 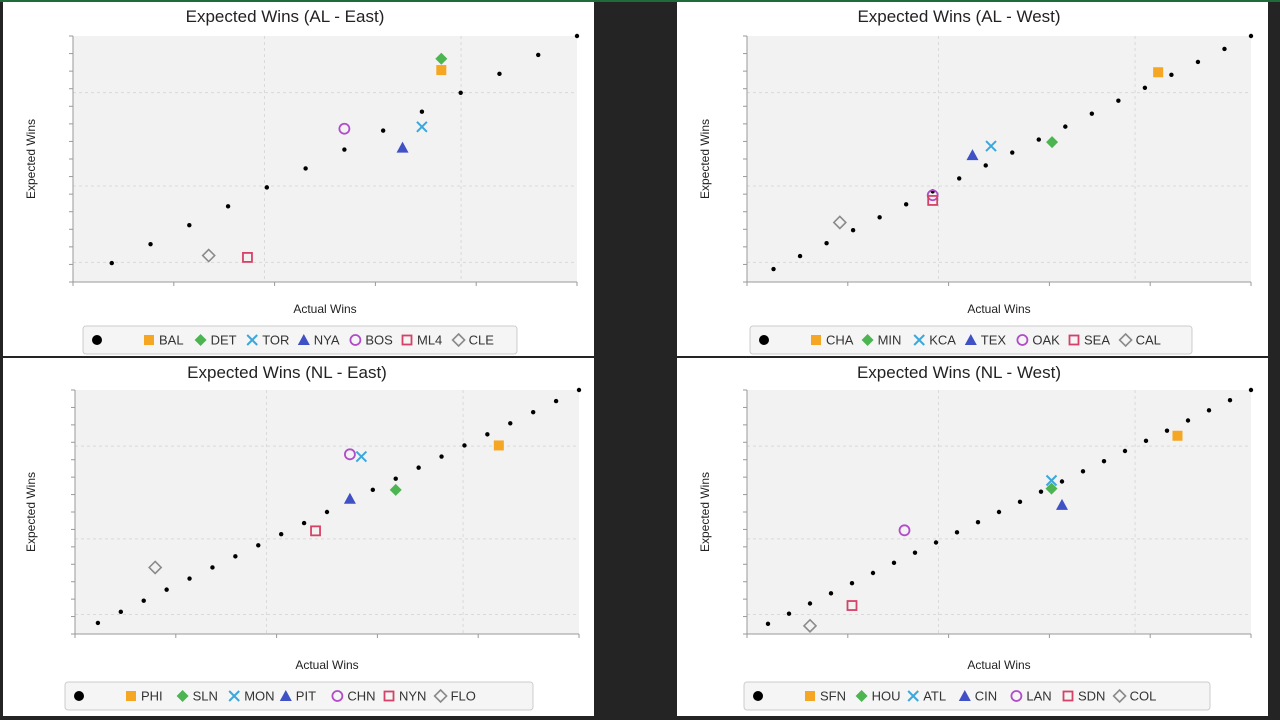 I want to click on point-nyn-hollow-square-marker, so click(x=315, y=531).